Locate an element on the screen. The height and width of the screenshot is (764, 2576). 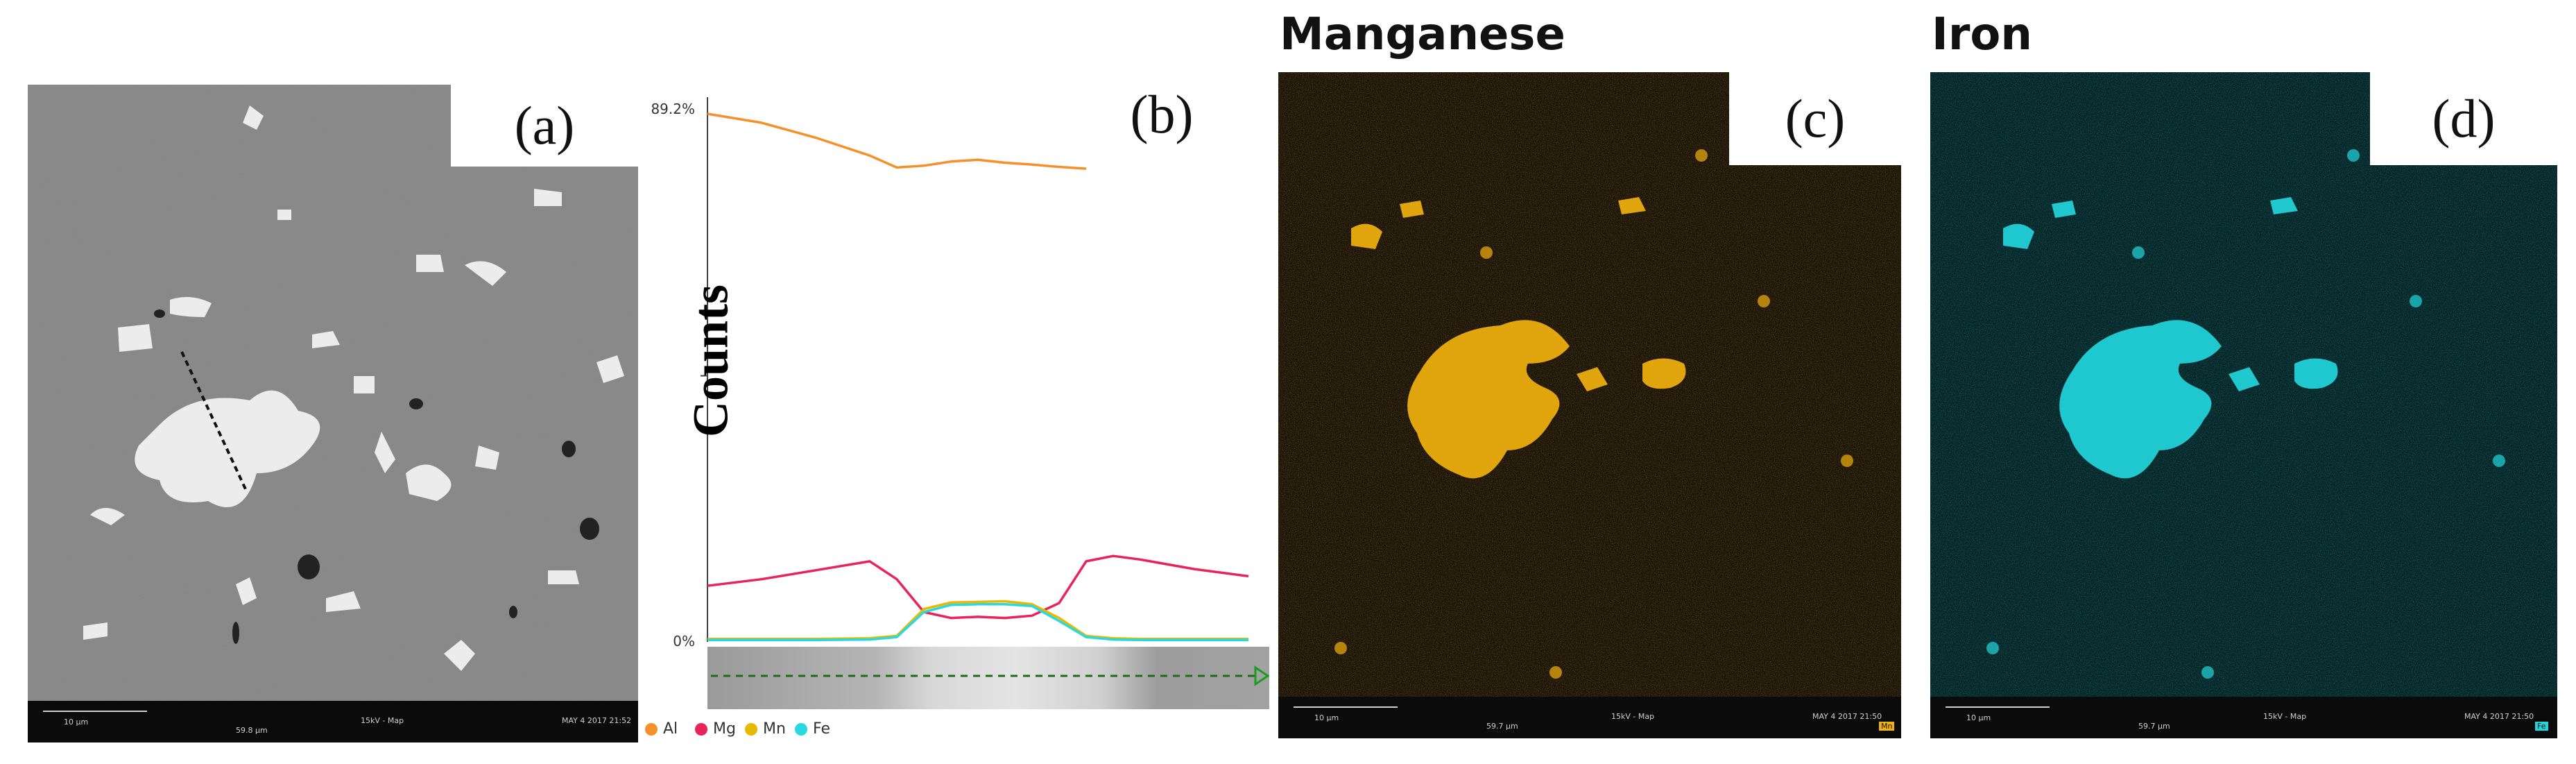
series-line-al is located at coordinates (897, 141).